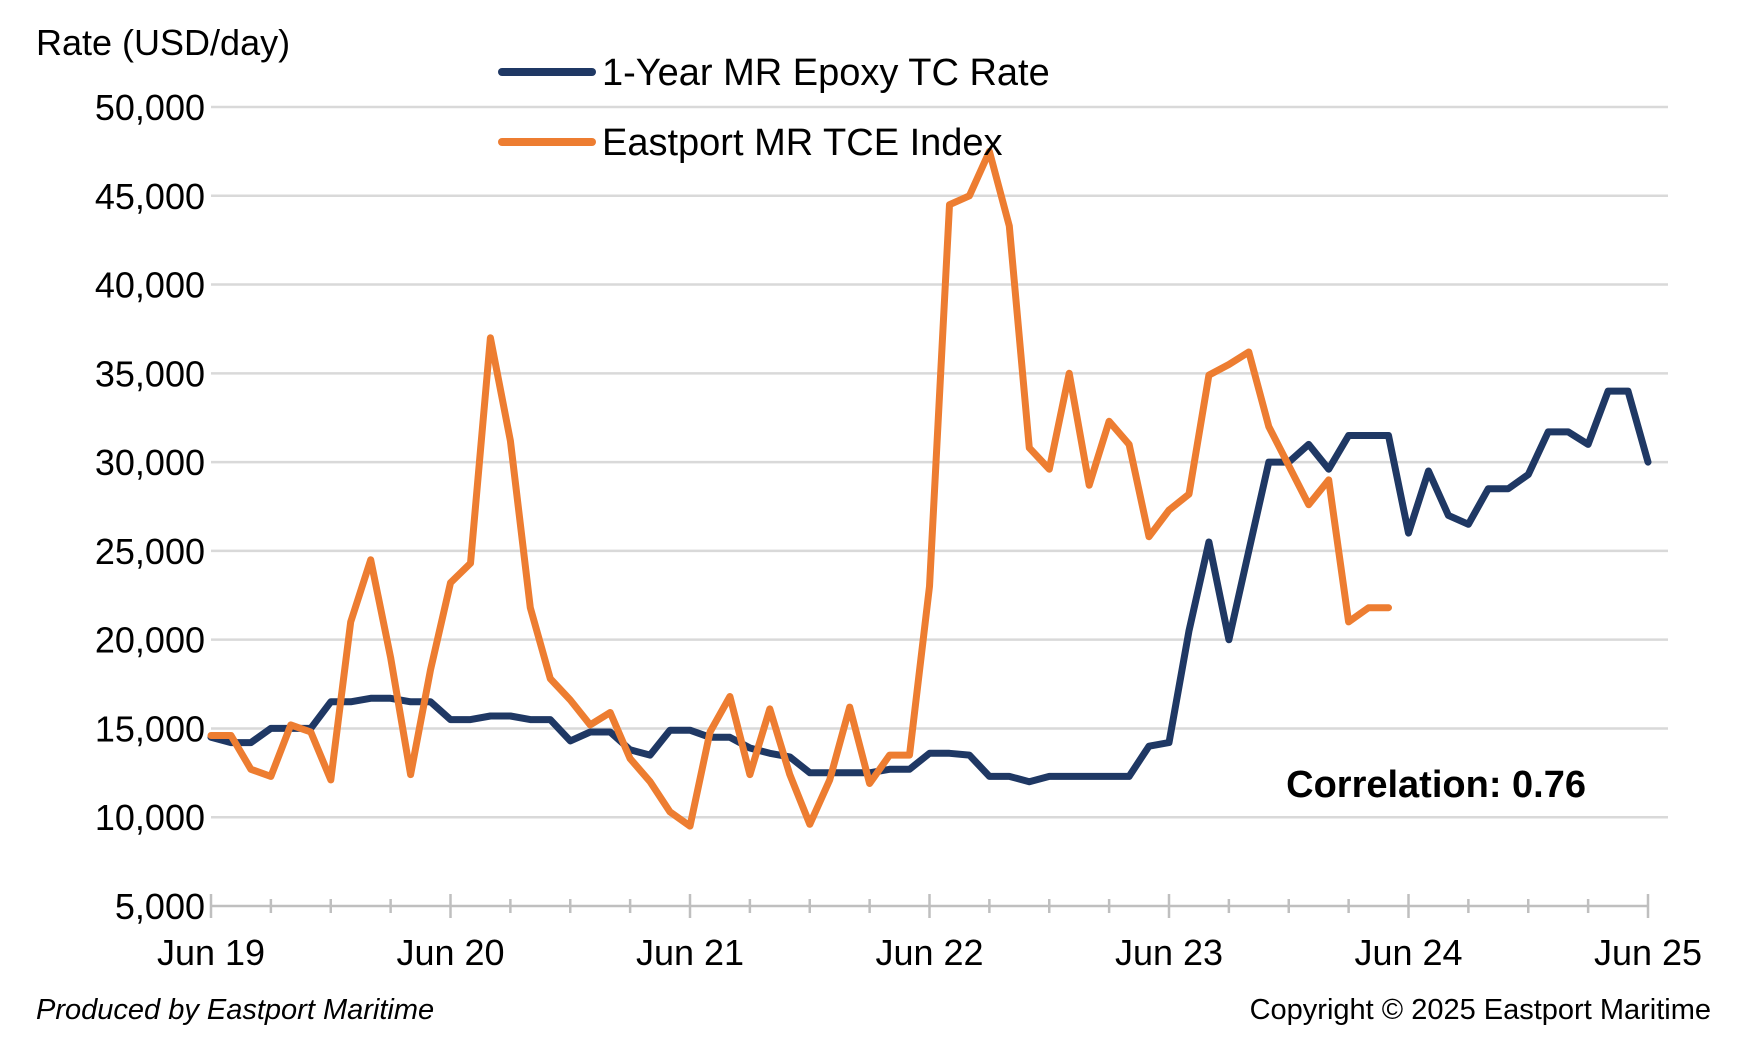 This screenshot has width=1739, height=1044. I want to click on x-tick-label: Jun 19, so click(211, 952).